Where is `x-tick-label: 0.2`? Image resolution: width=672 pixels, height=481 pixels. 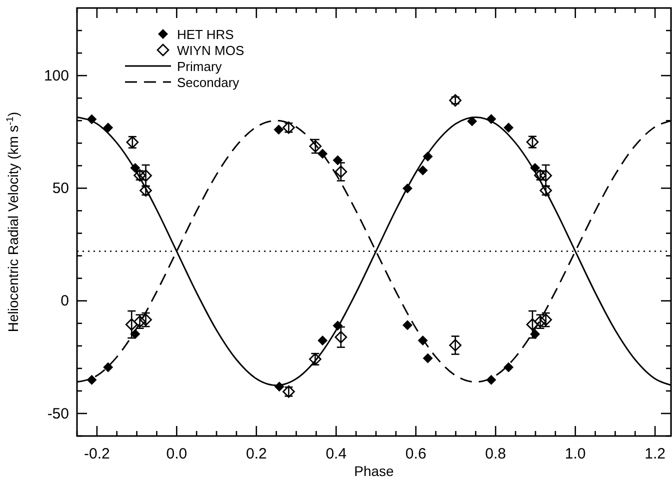
x-tick-label: 0.2 is located at coordinates (256, 454).